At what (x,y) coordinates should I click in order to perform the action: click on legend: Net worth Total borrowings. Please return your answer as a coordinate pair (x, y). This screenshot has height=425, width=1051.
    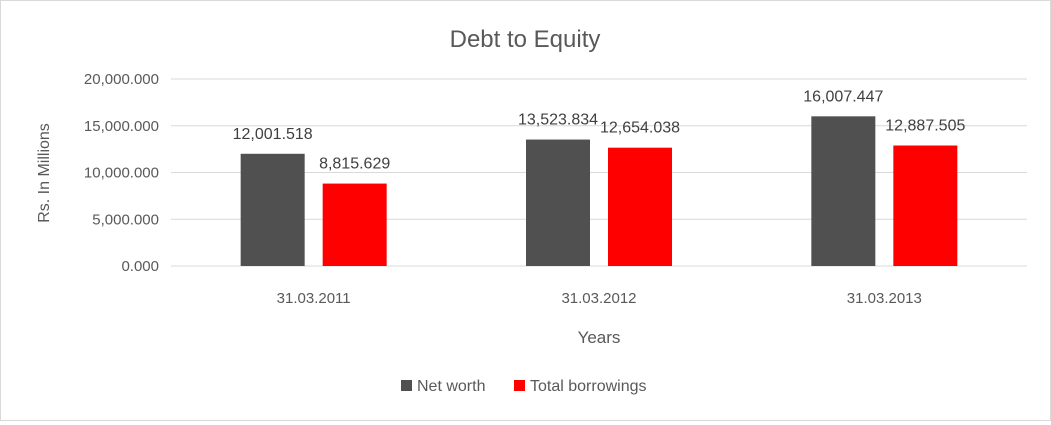
    Looking at the image, I should click on (524, 386).